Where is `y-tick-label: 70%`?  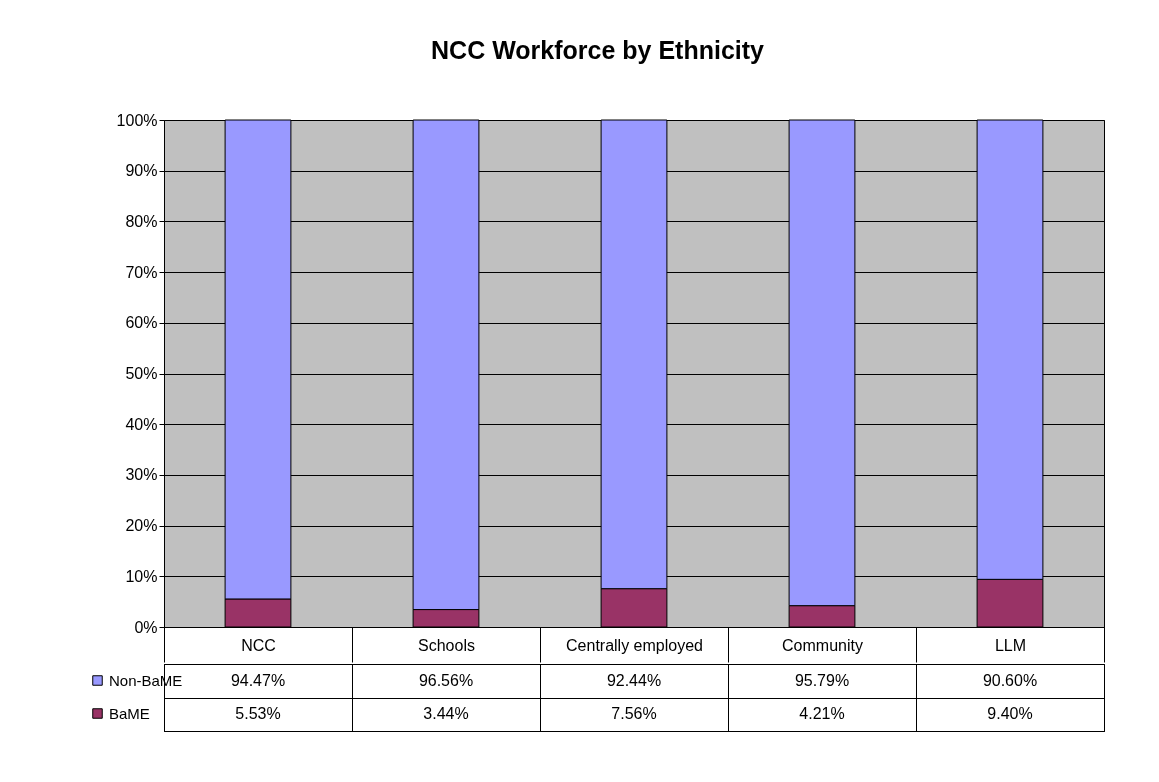
y-tick-label: 70% is located at coordinates (141, 272).